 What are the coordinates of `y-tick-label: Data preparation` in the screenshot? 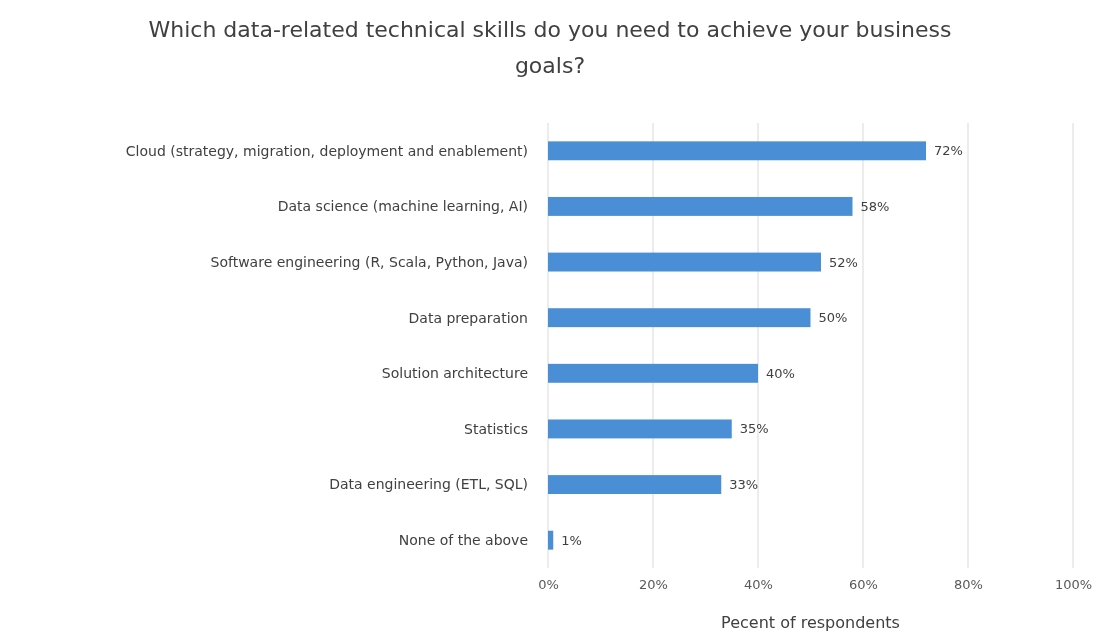 It's located at (468, 317).